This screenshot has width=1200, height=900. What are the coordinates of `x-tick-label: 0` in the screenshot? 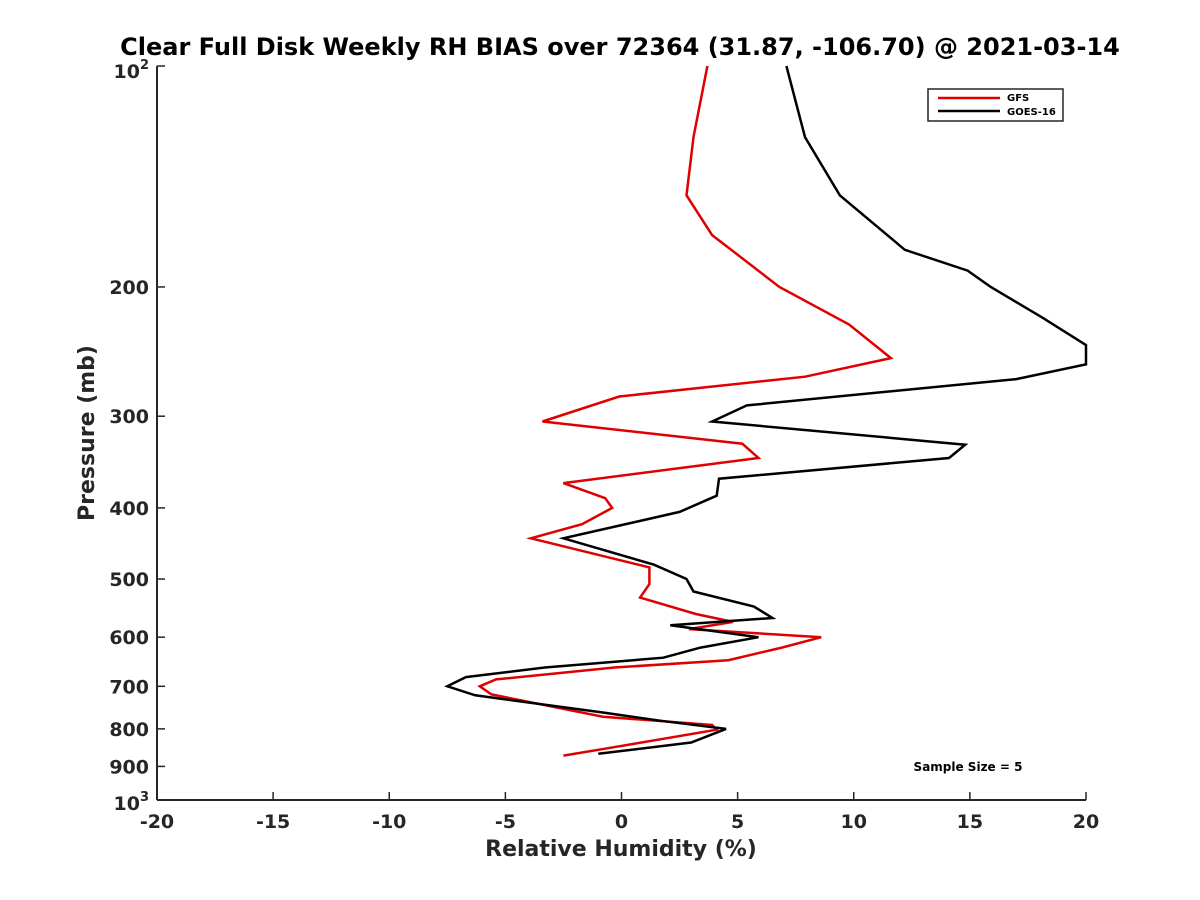 It's located at (621, 822).